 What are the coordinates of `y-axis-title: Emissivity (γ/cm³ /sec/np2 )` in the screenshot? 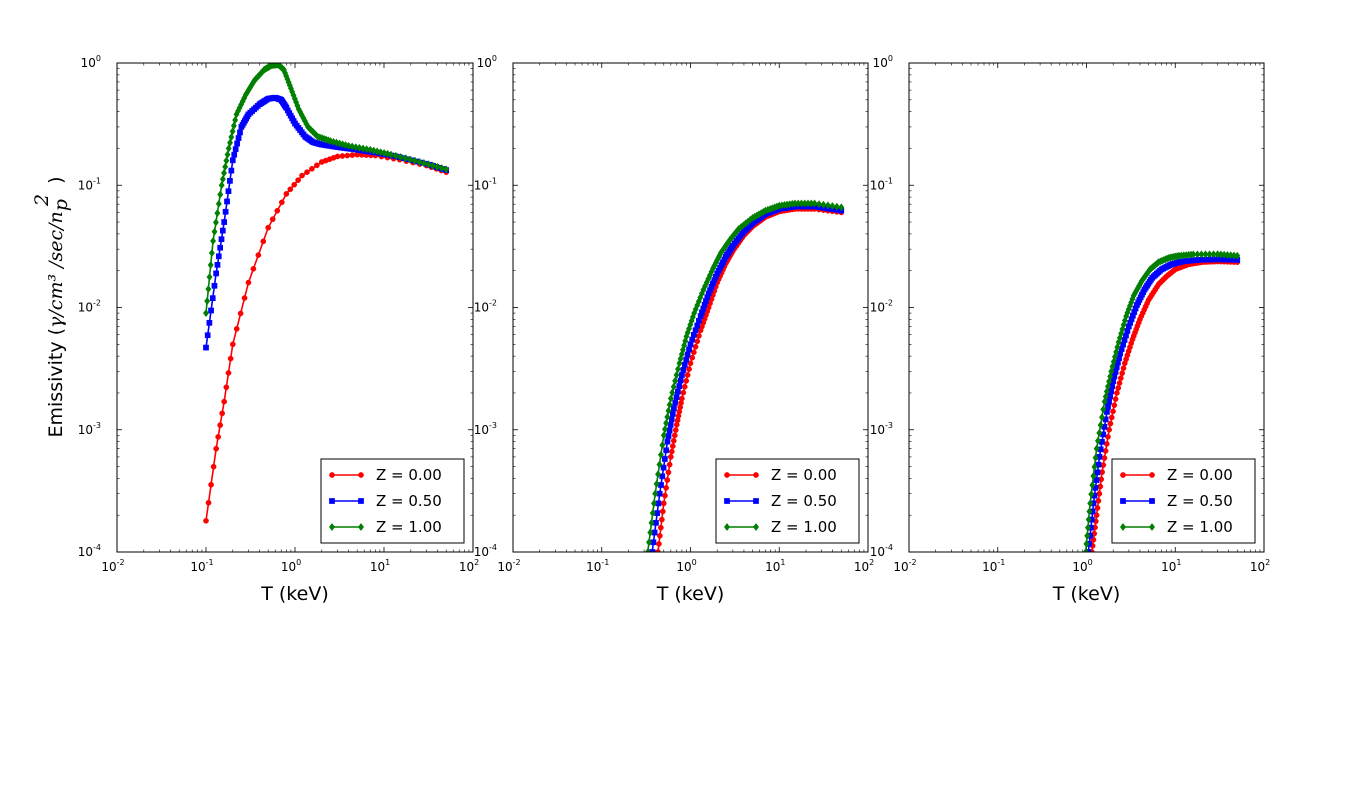 It's located at (51, 306).